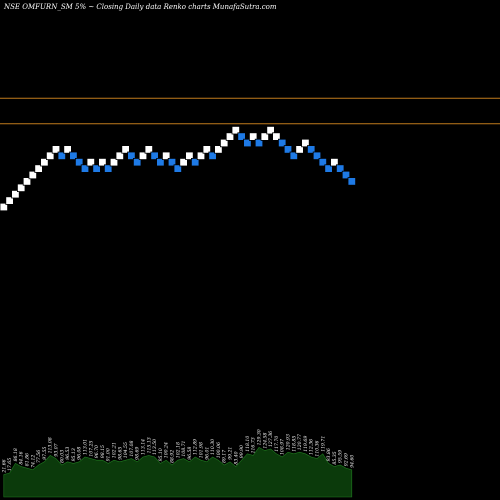 Image resolution: width=500 pixels, height=500 pixels. Describe the element at coordinates (225, 456) in the screenshot. I see `volume-label: 89.17` at that location.